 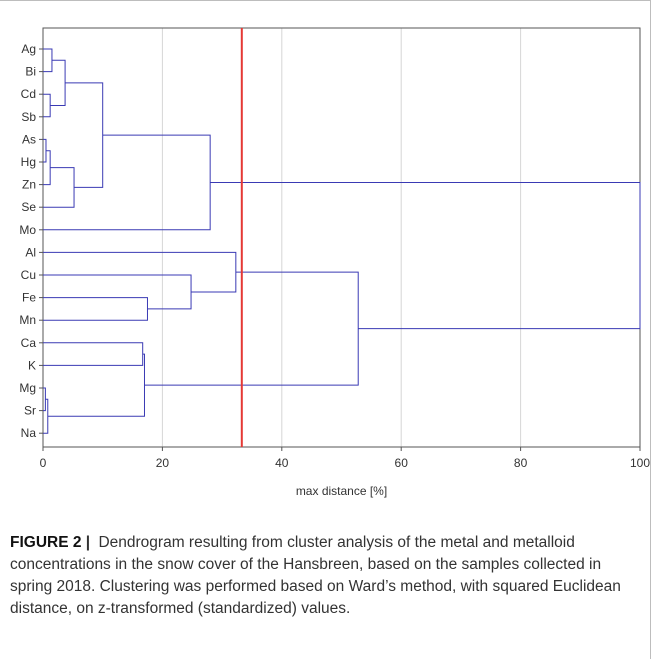 What do you see at coordinates (28, 94) in the screenshot?
I see `leaf-label-cd: Cd` at bounding box center [28, 94].